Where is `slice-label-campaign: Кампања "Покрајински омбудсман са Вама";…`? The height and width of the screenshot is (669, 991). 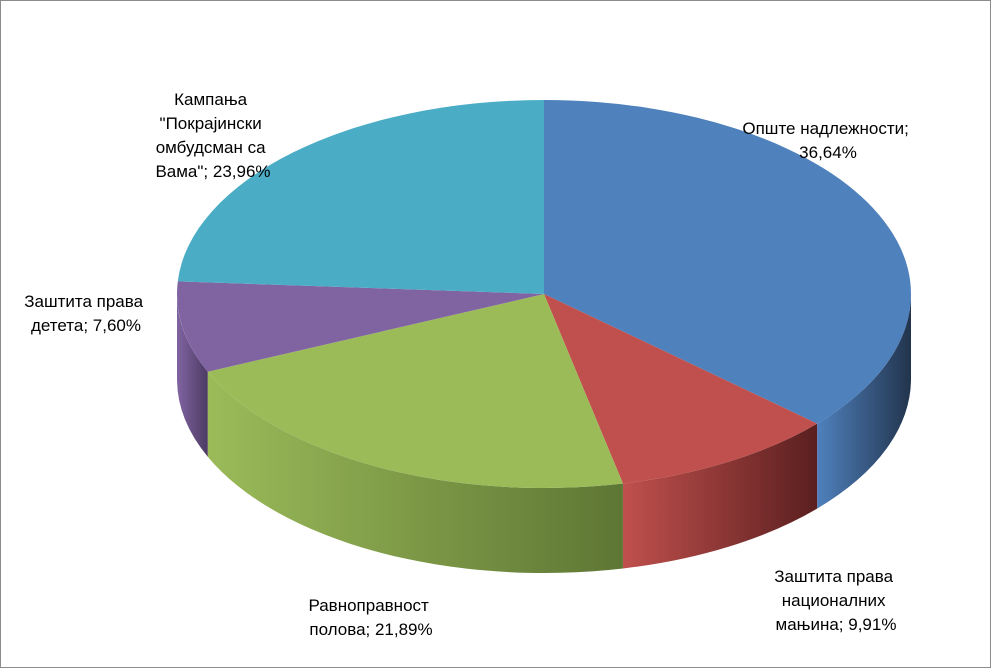
slice-label-campaign: Кампања "Покрајински омбудсман са Вама";… is located at coordinates (212, 135).